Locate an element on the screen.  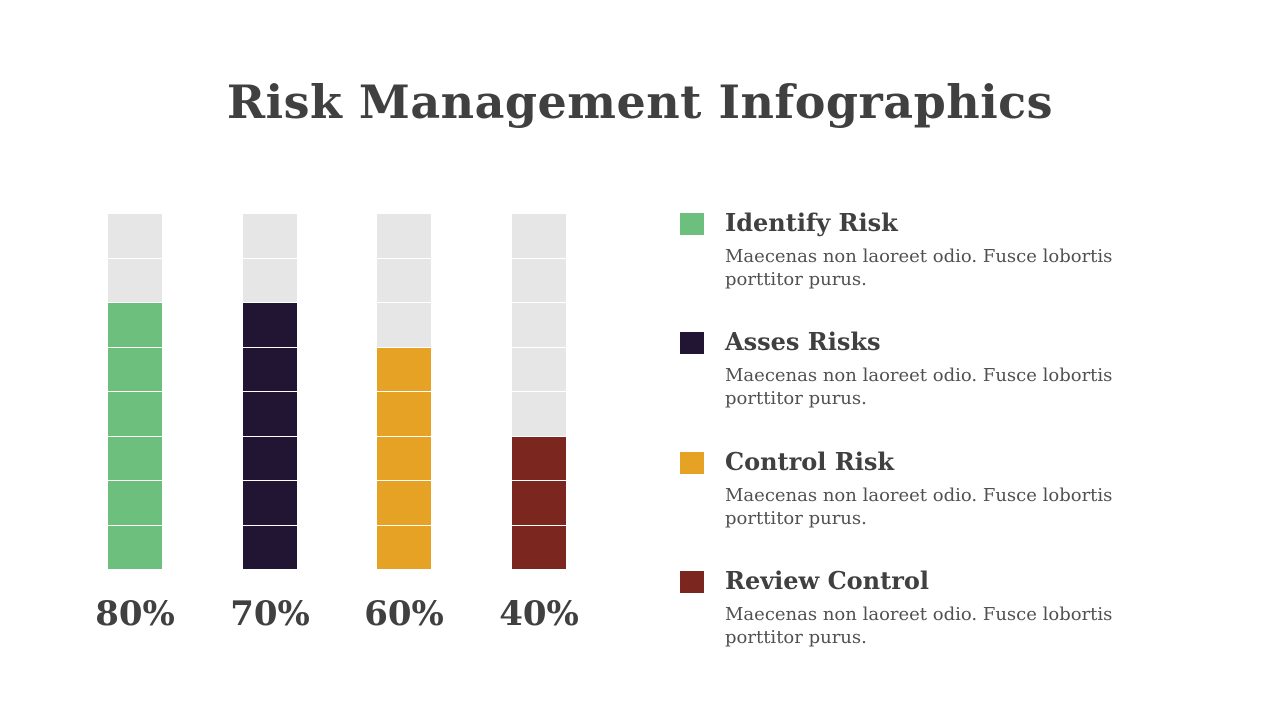
bar-review-control is located at coordinates (539, 392).